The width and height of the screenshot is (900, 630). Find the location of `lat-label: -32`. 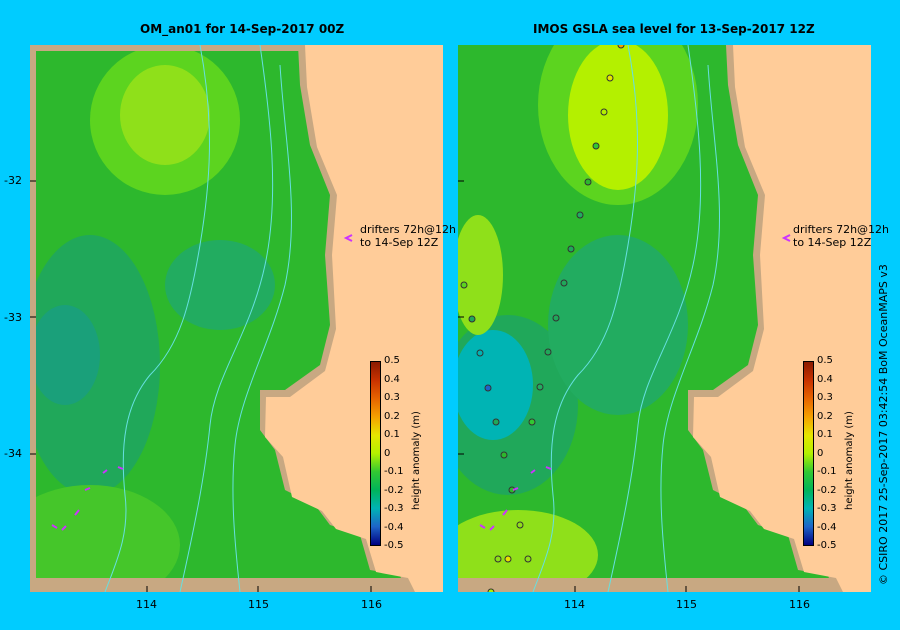

lat-label: -32 is located at coordinates (13, 180).